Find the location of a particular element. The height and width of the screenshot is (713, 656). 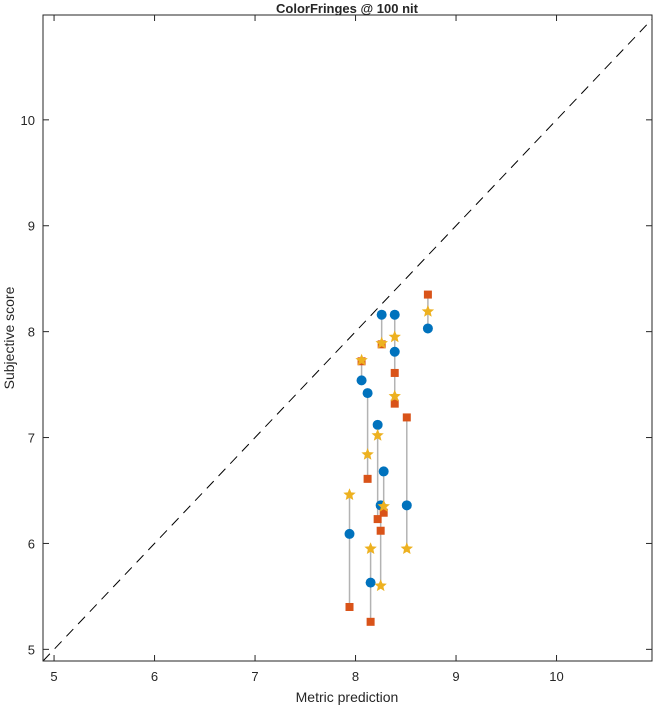

x-tick-label: 9 is located at coordinates (455, 676).